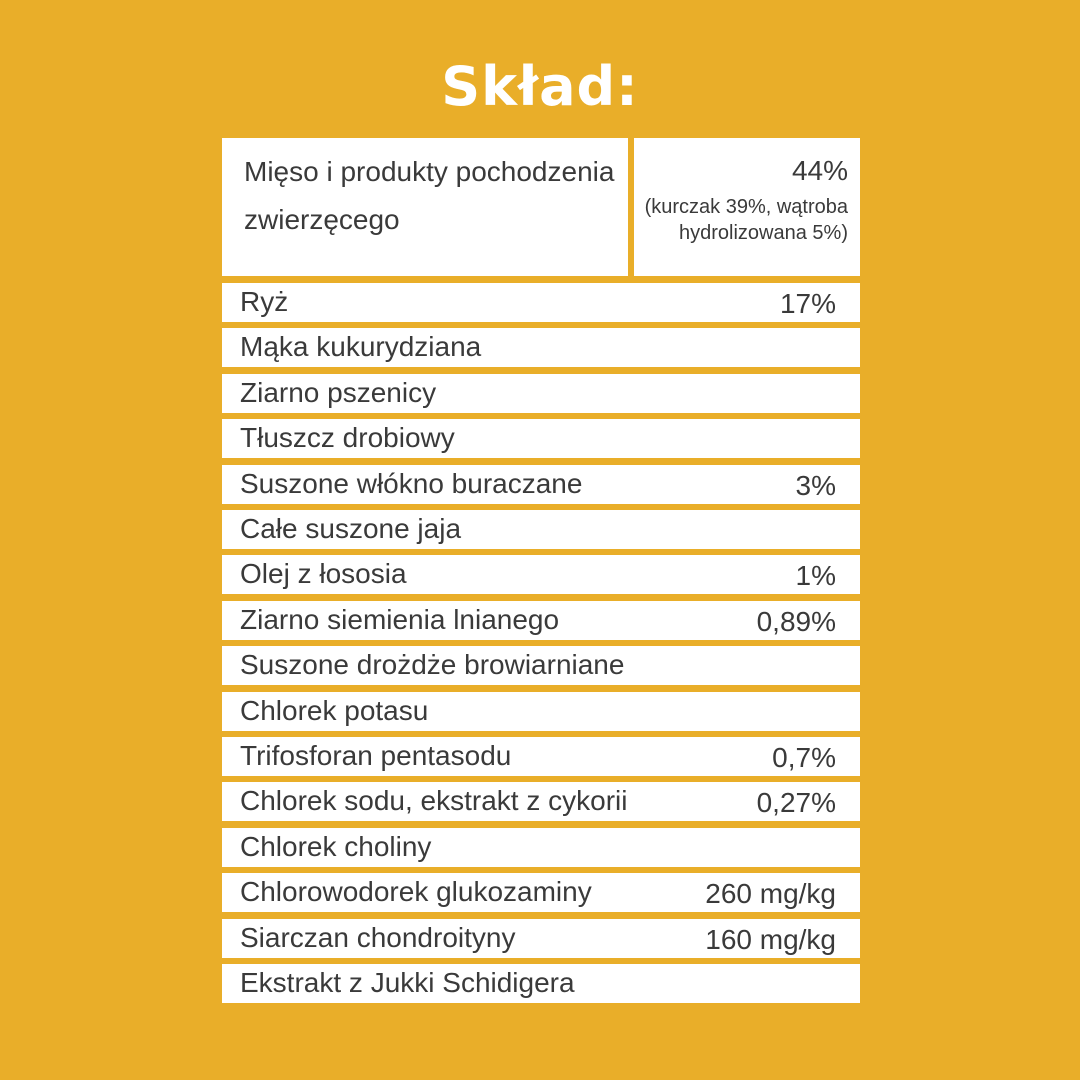 This screenshot has height=1080, width=1080. I want to click on ingredient-value: 0,89%, so click(796, 621).